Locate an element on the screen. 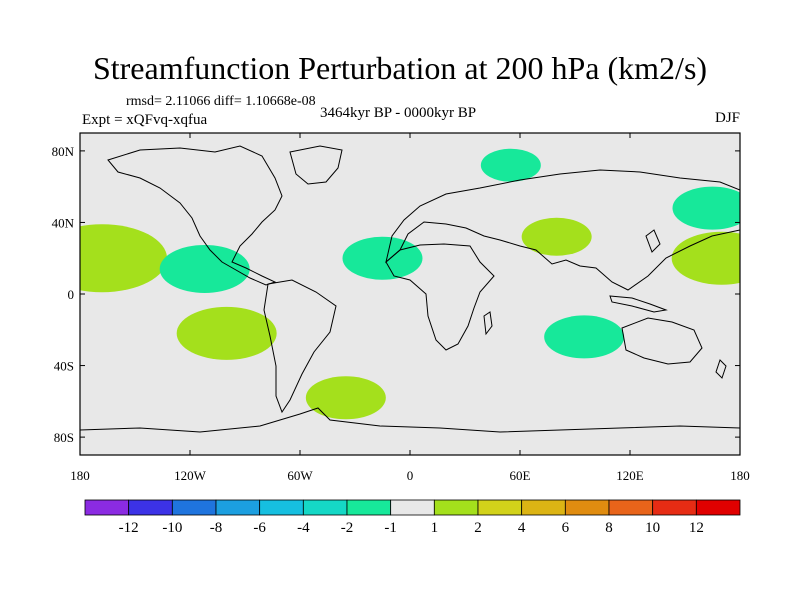 The image size is (800, 600). coast-south-america is located at coordinates (300, 346).